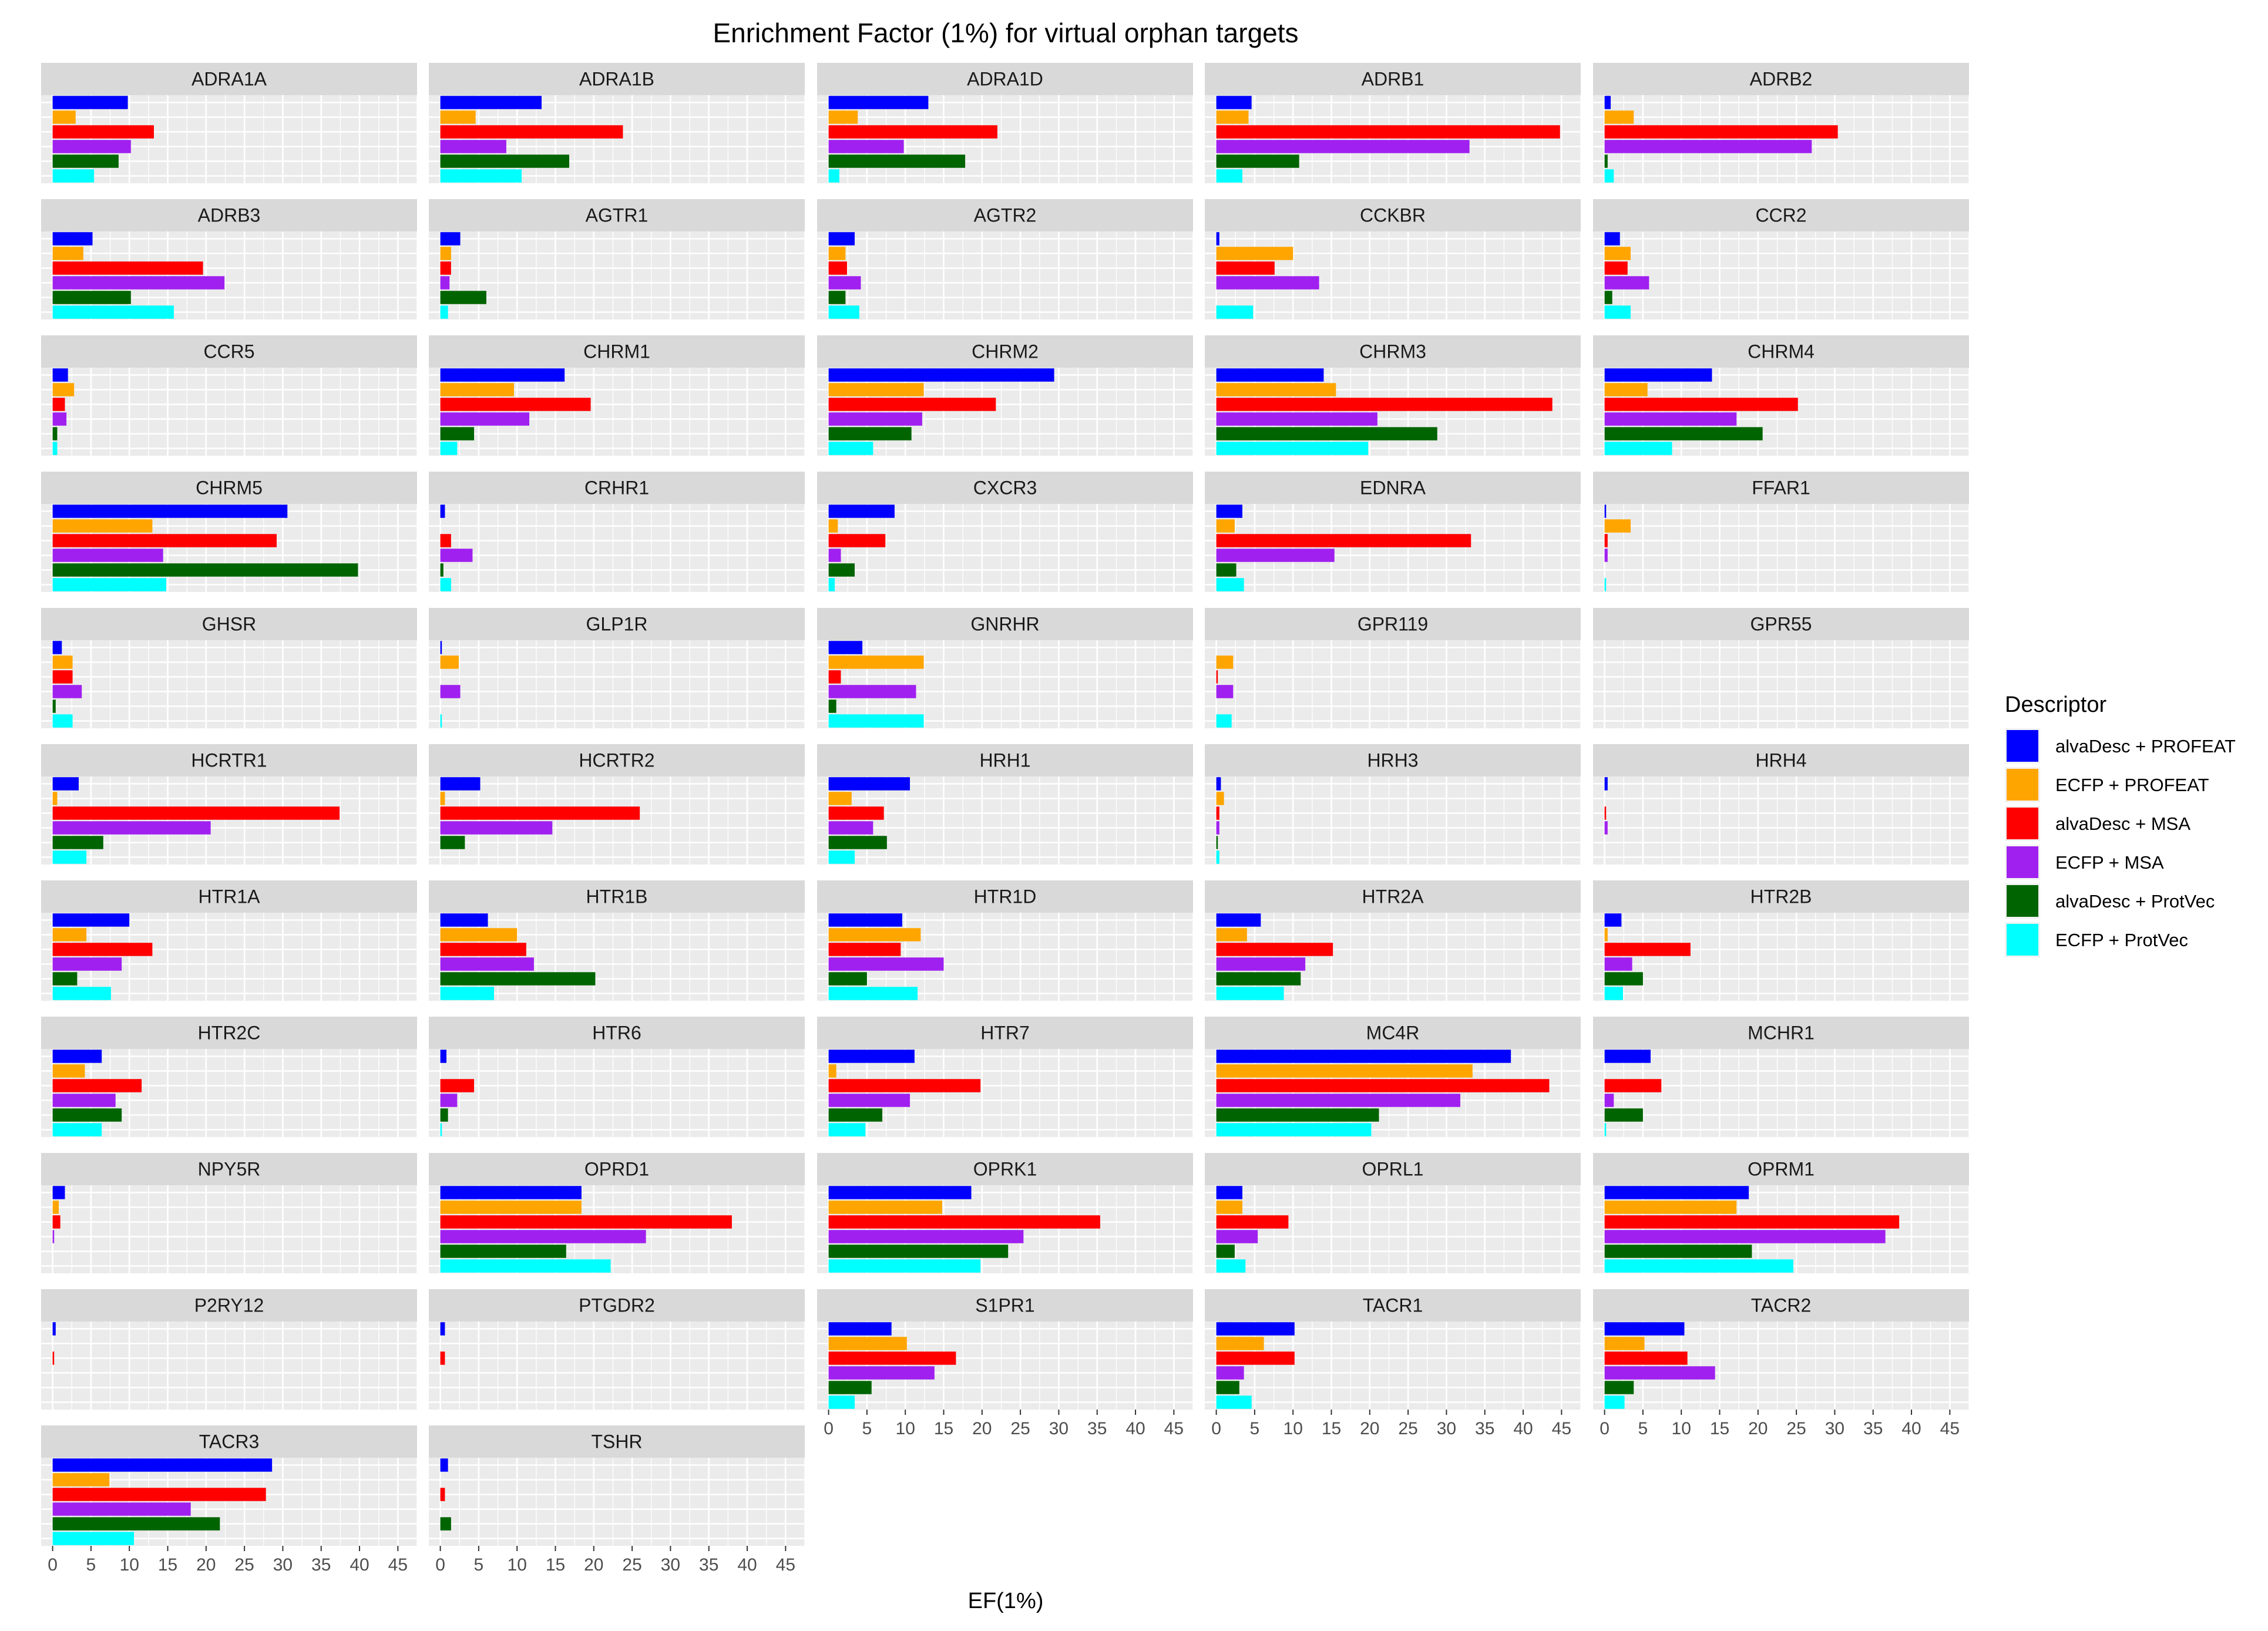 This screenshot has width=2268, height=1631. What do you see at coordinates (617, 805) in the screenshot?
I see `facet-hcrtr2: HCRTR2` at bounding box center [617, 805].